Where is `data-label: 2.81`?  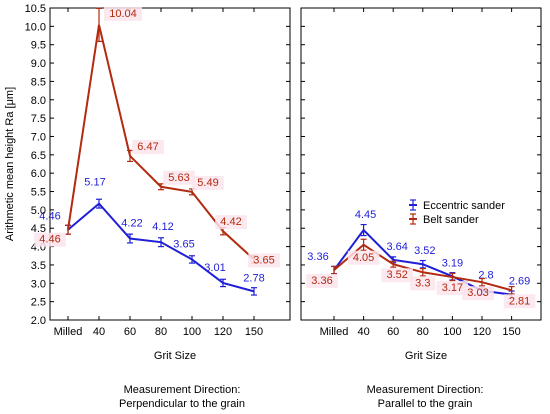
data-label: 2.81 is located at coordinates (519, 301).